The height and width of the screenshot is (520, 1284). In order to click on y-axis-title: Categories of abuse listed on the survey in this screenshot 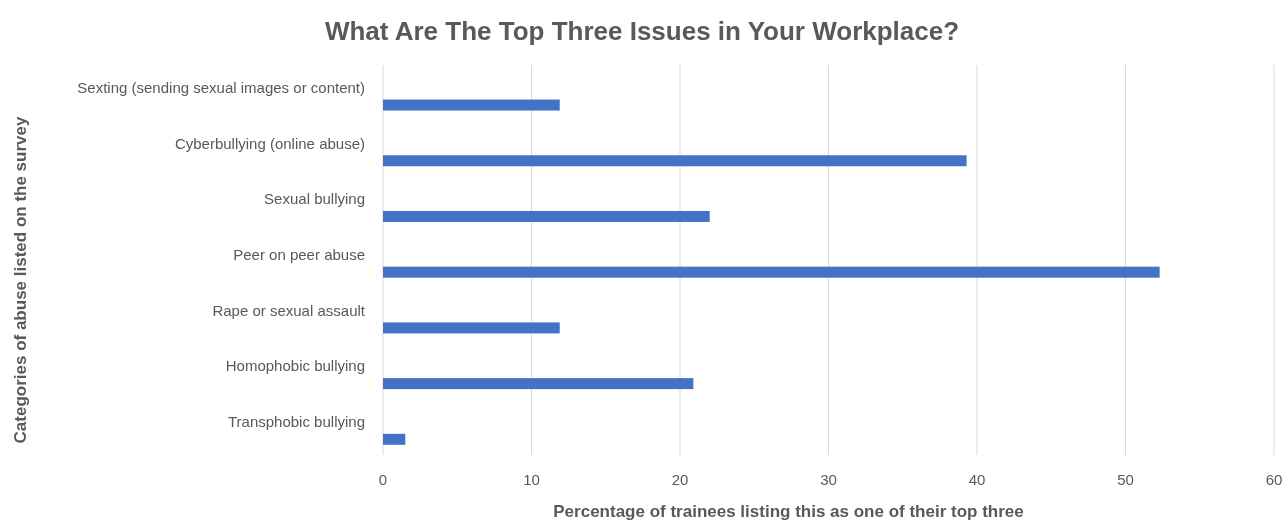, I will do `click(20, 280)`.